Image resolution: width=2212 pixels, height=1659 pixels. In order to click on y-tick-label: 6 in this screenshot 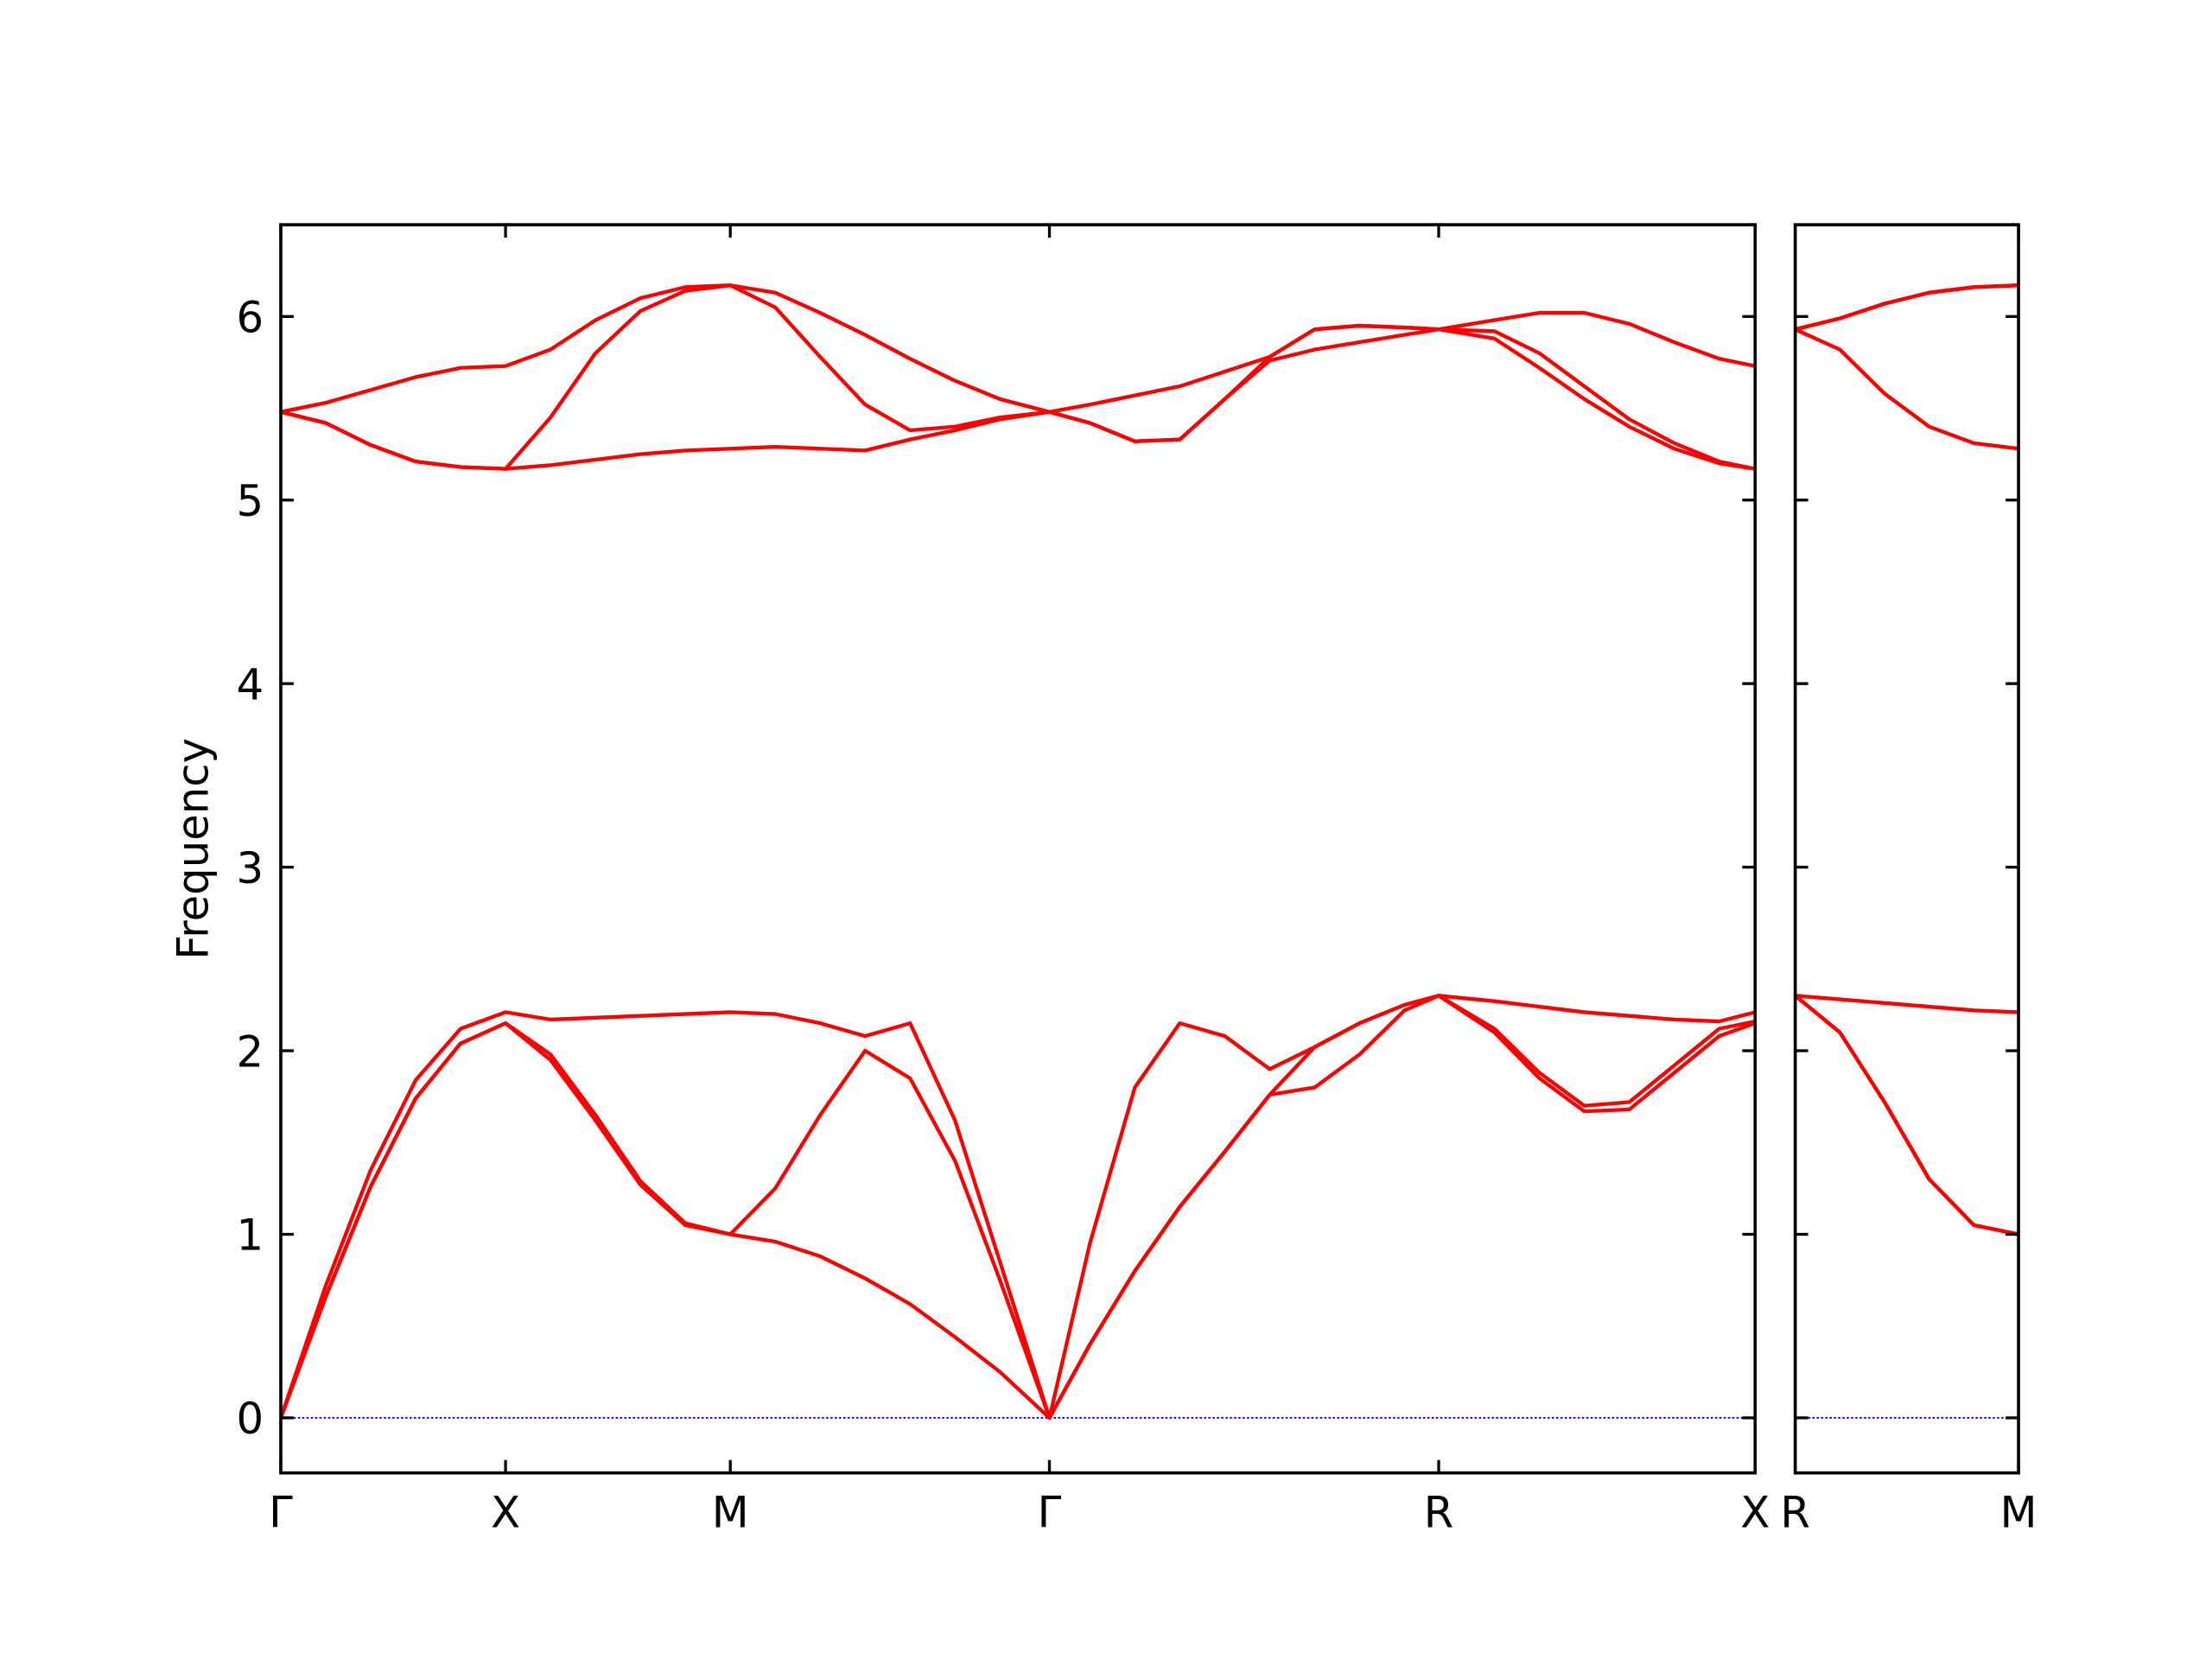, I will do `click(250, 318)`.